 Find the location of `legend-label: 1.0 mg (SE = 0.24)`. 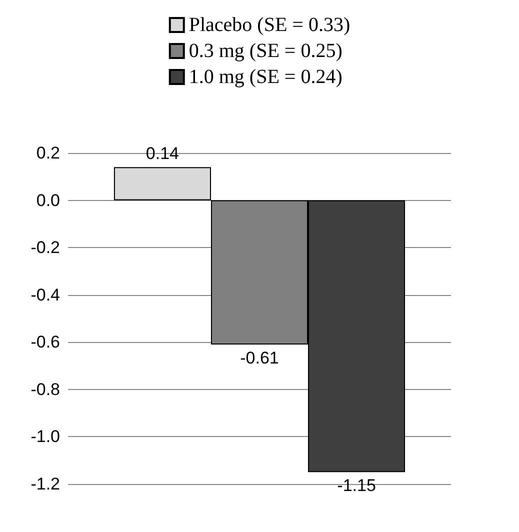

legend-label: 1.0 mg (SE = 0.24) is located at coordinates (265, 77).